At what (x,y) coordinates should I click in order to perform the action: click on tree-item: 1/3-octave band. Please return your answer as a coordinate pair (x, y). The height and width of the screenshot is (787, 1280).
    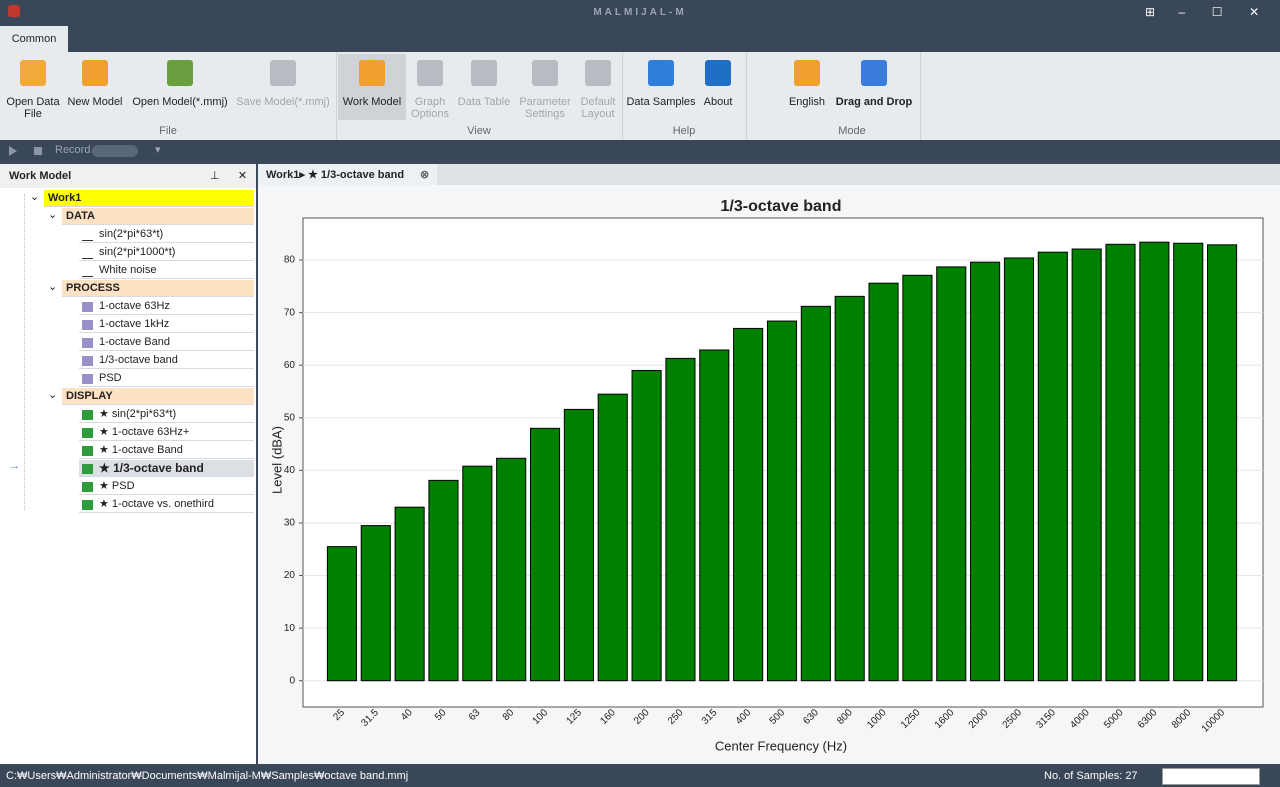
    Looking at the image, I should click on (166, 360).